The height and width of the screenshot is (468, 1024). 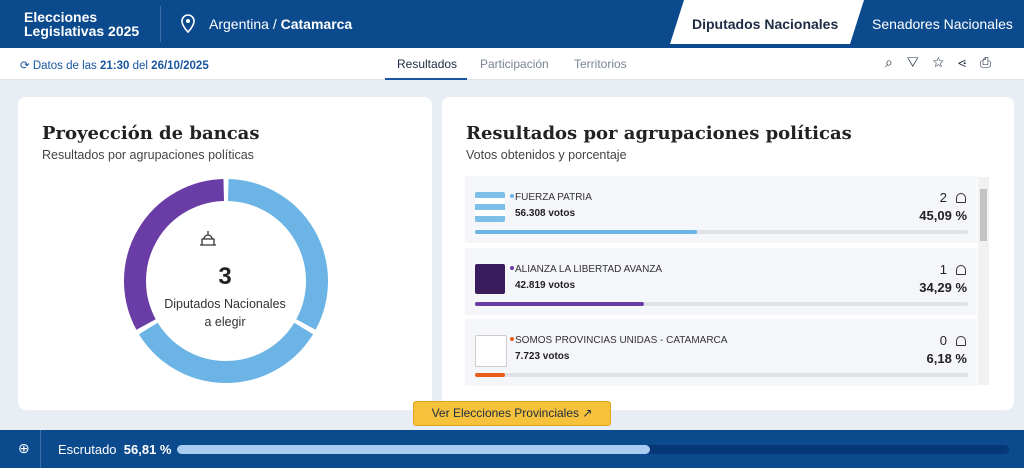 I want to click on card-title: Proyección de bancas, so click(x=151, y=133).